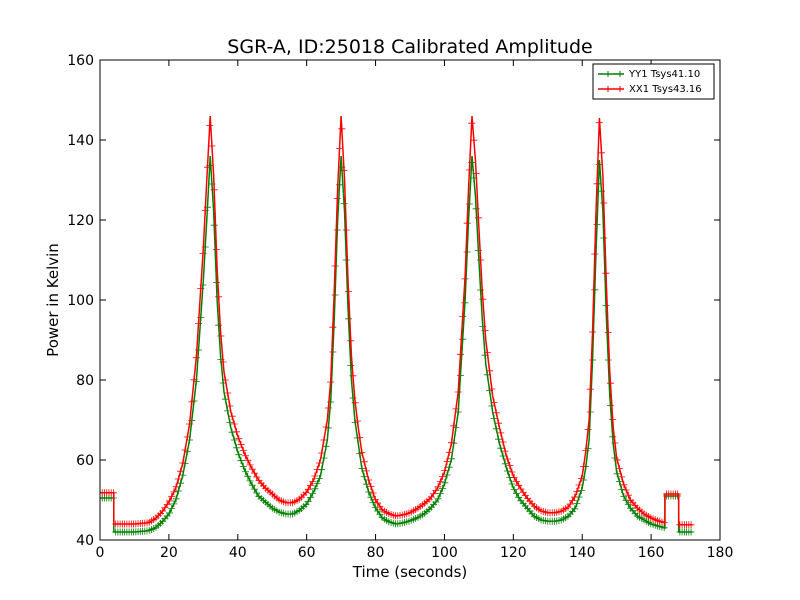 Image resolution: width=800 pixels, height=600 pixels. I want to click on x-tick-label-5: 100, so click(444, 553).